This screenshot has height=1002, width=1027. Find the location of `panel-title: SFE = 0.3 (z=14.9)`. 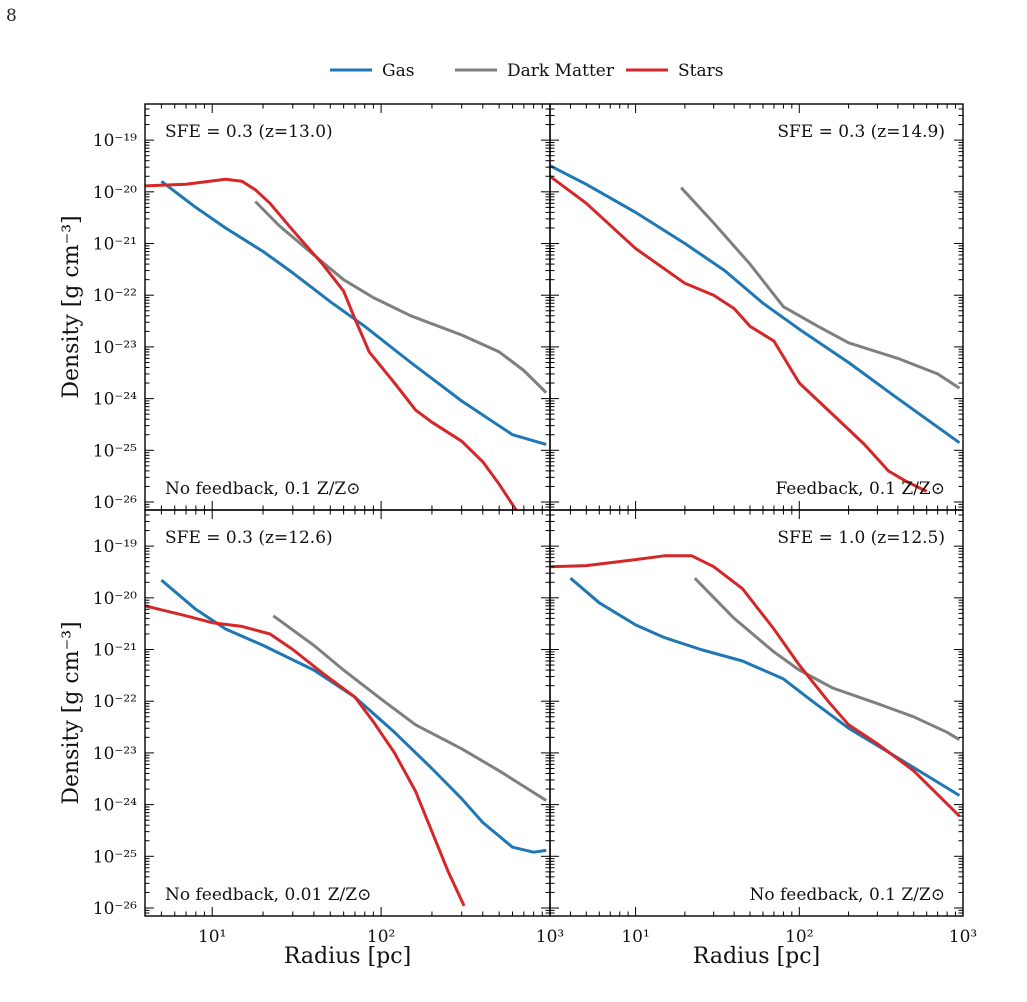

panel-title: SFE = 0.3 (z=14.9) is located at coordinates (861, 132).